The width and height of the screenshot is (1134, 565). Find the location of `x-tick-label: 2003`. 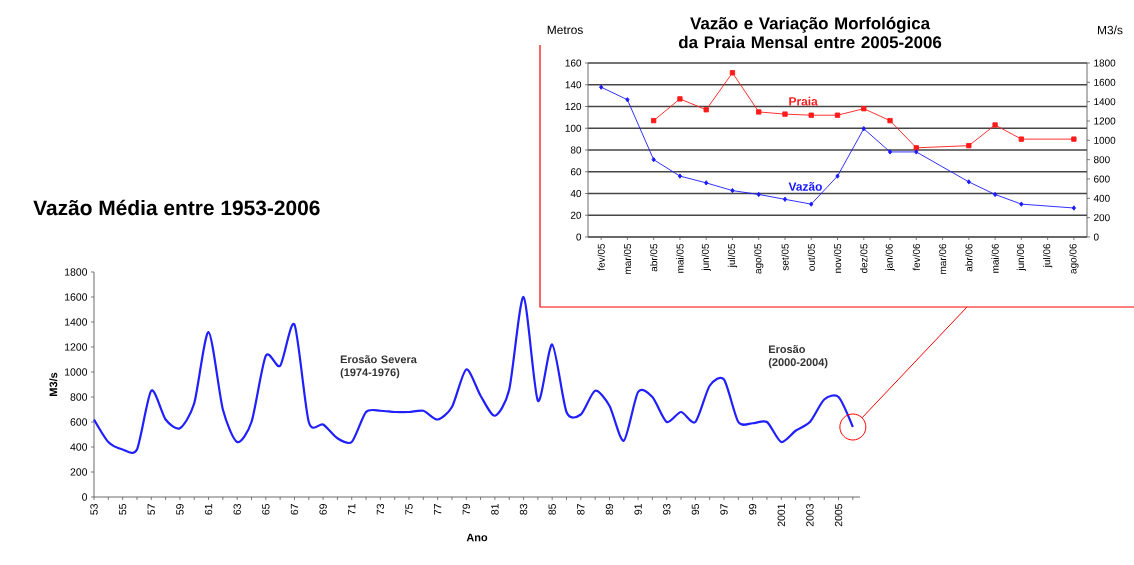

x-tick-label: 2003 is located at coordinates (810, 515).